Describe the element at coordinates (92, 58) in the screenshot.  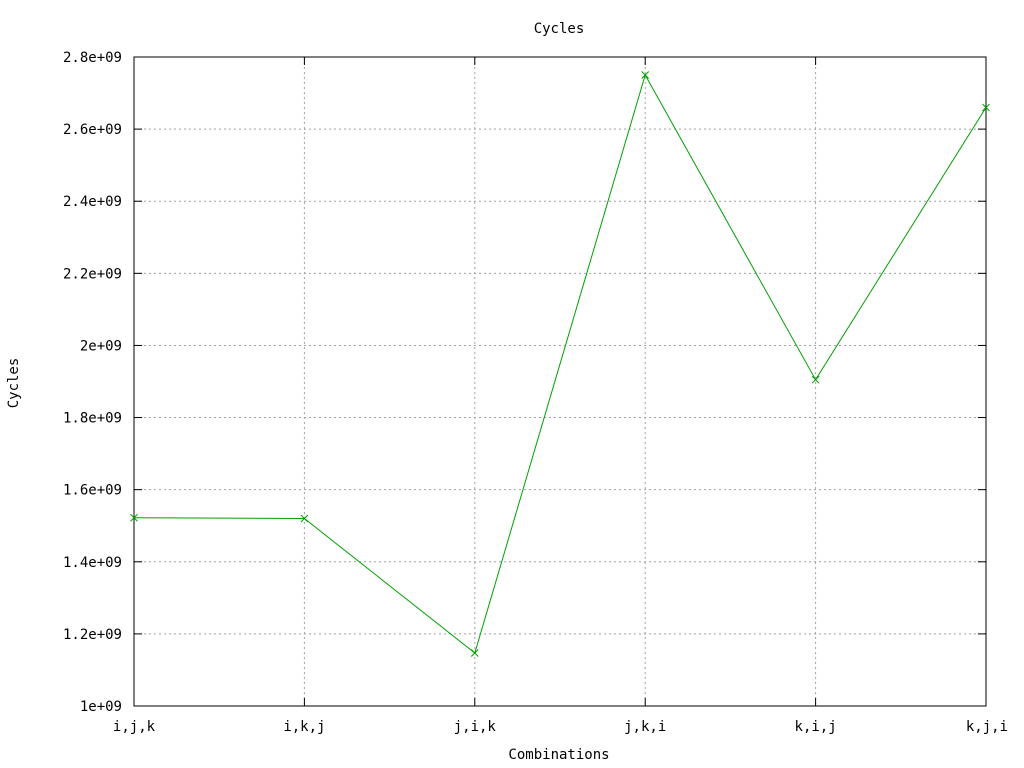
I see `y-tick-label: 2.8e+09` at that location.